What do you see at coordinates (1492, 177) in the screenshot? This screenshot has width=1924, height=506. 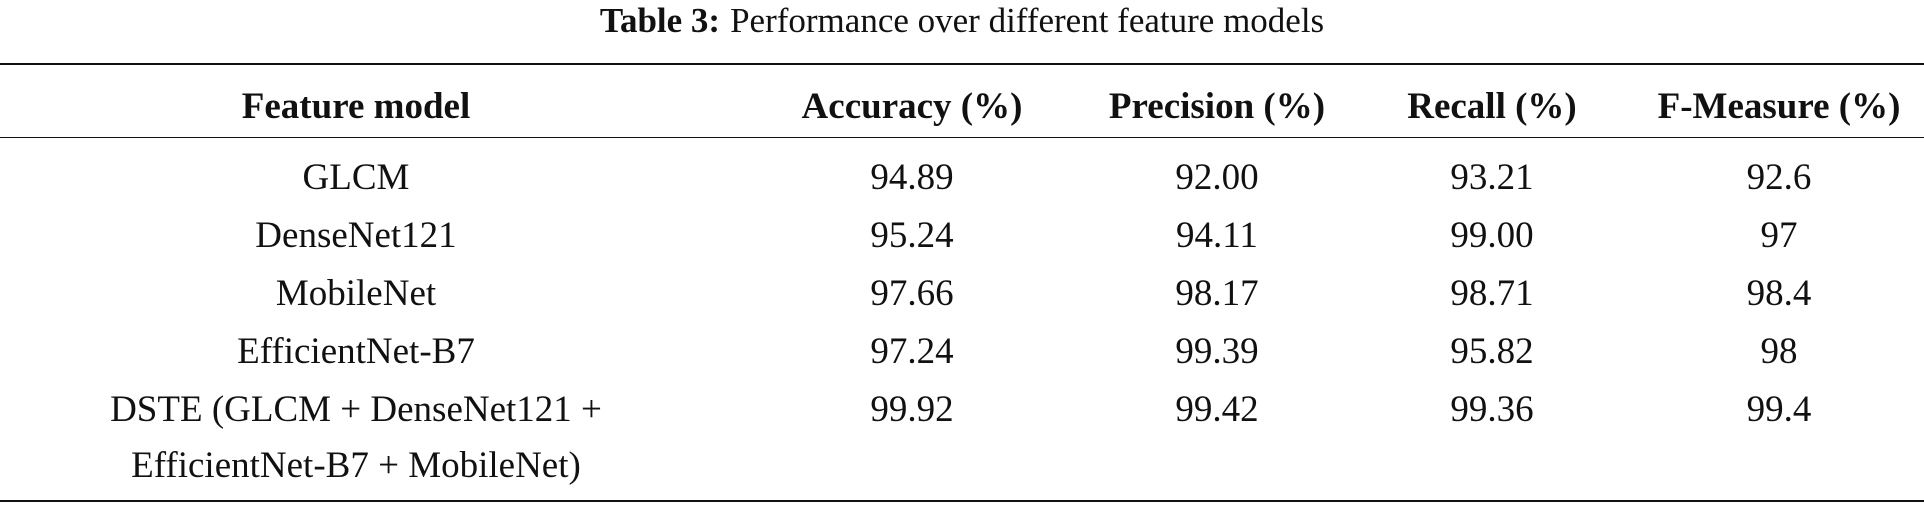 I see `table-cell: 93.21` at bounding box center [1492, 177].